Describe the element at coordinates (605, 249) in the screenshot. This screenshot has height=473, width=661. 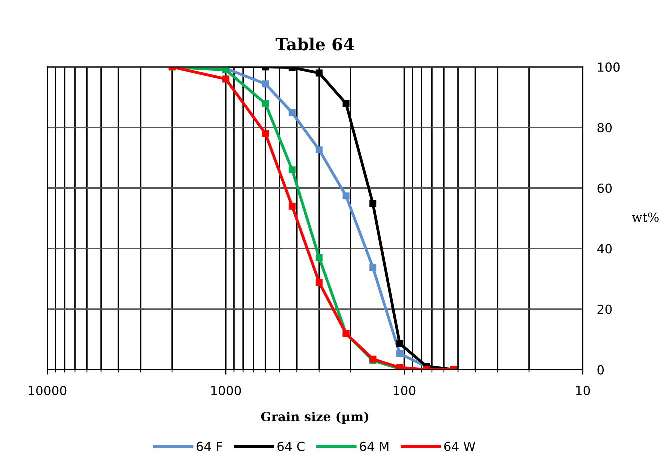
I see `y-tick-label: 40` at that location.